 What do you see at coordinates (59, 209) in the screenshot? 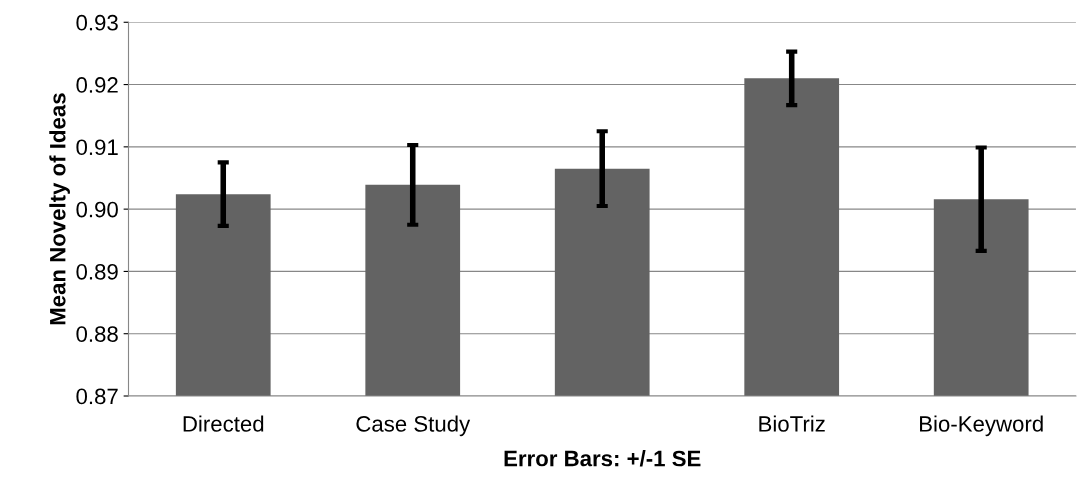
I see `y-axis-title: Mean Novelty of Ideas` at bounding box center [59, 209].